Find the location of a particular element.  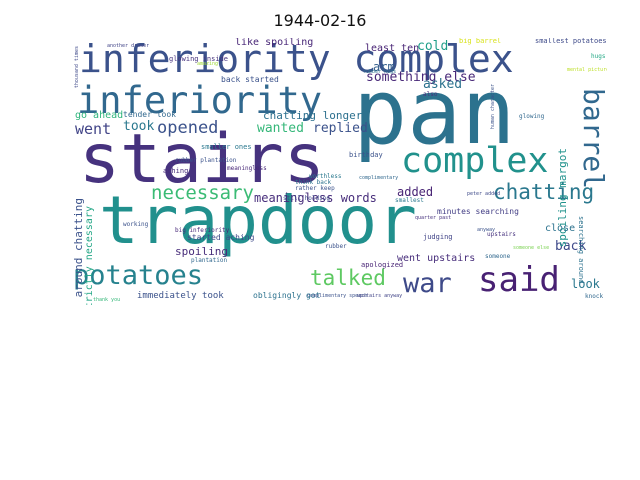

word-arm: arm is located at coordinates (384, 67).